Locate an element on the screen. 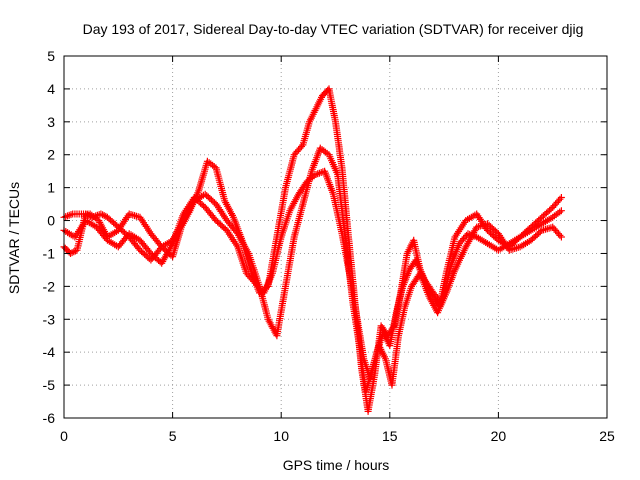 The image size is (640, 480). x-tick-label: 5 is located at coordinates (173, 436).